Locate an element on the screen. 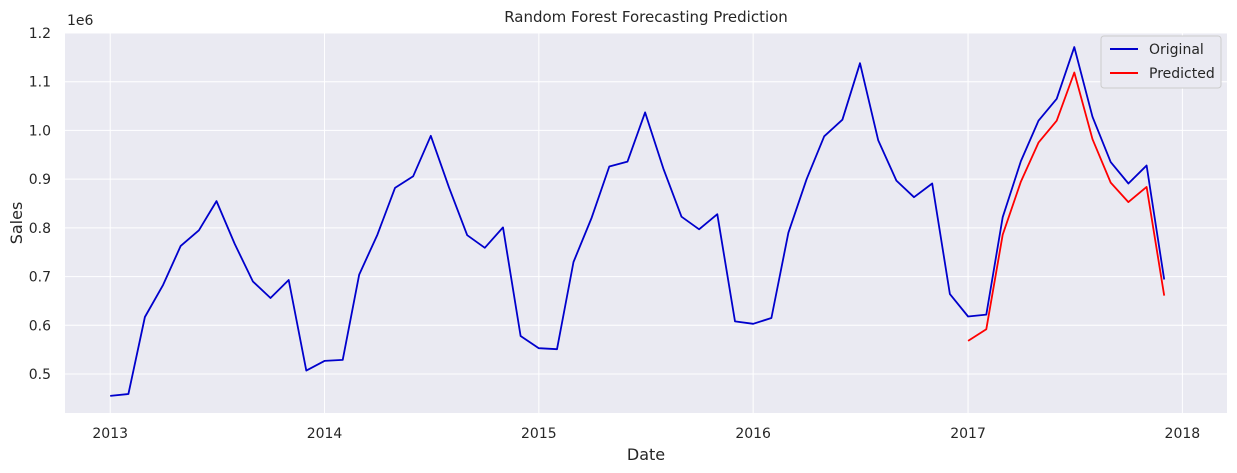  x-tick-label: 2017 is located at coordinates (968, 434).